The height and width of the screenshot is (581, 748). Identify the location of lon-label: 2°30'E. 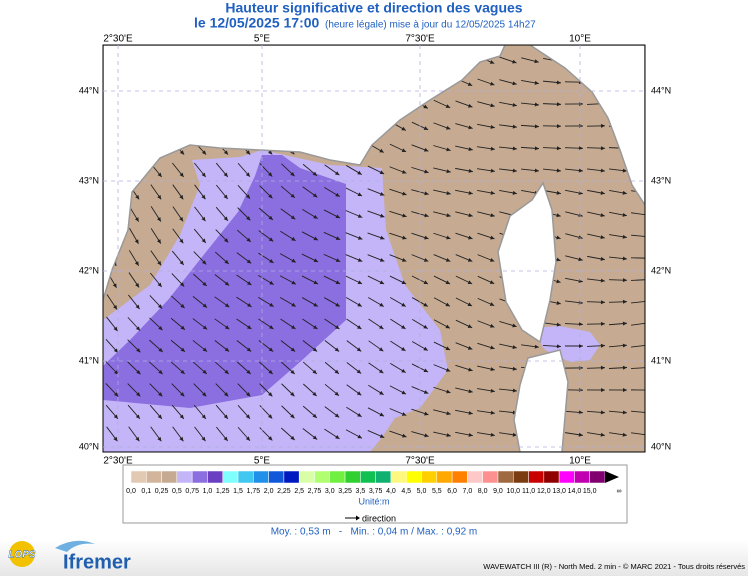
(118, 39).